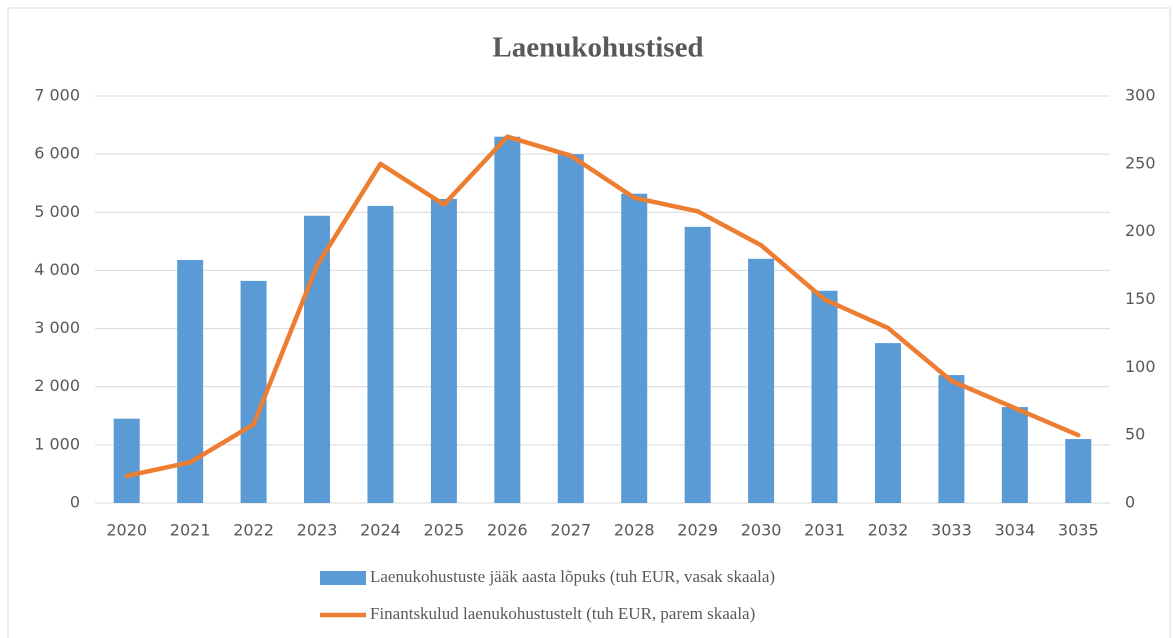  What do you see at coordinates (57, 327) in the screenshot?
I see `y-tick-label: 3 000` at bounding box center [57, 327].